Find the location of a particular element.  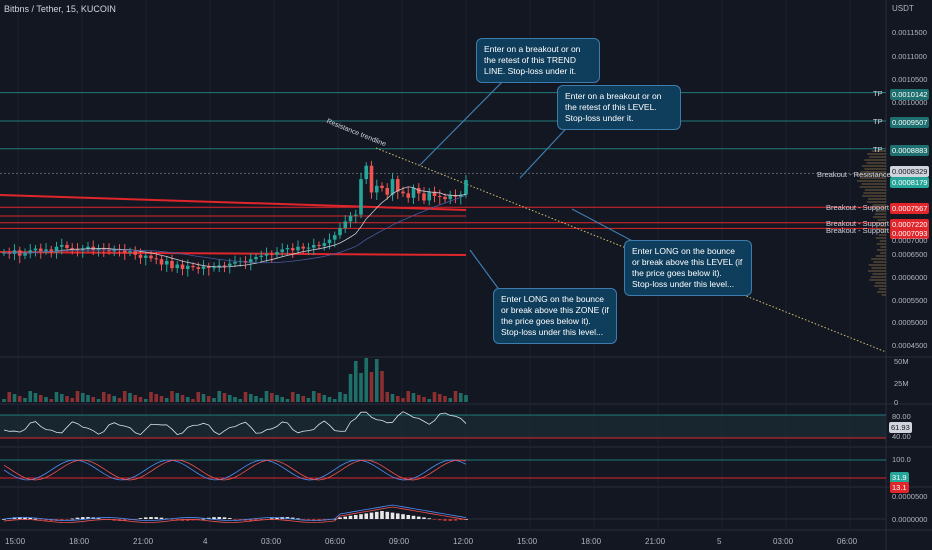

x-tick: 15:00 is located at coordinates (15, 541).